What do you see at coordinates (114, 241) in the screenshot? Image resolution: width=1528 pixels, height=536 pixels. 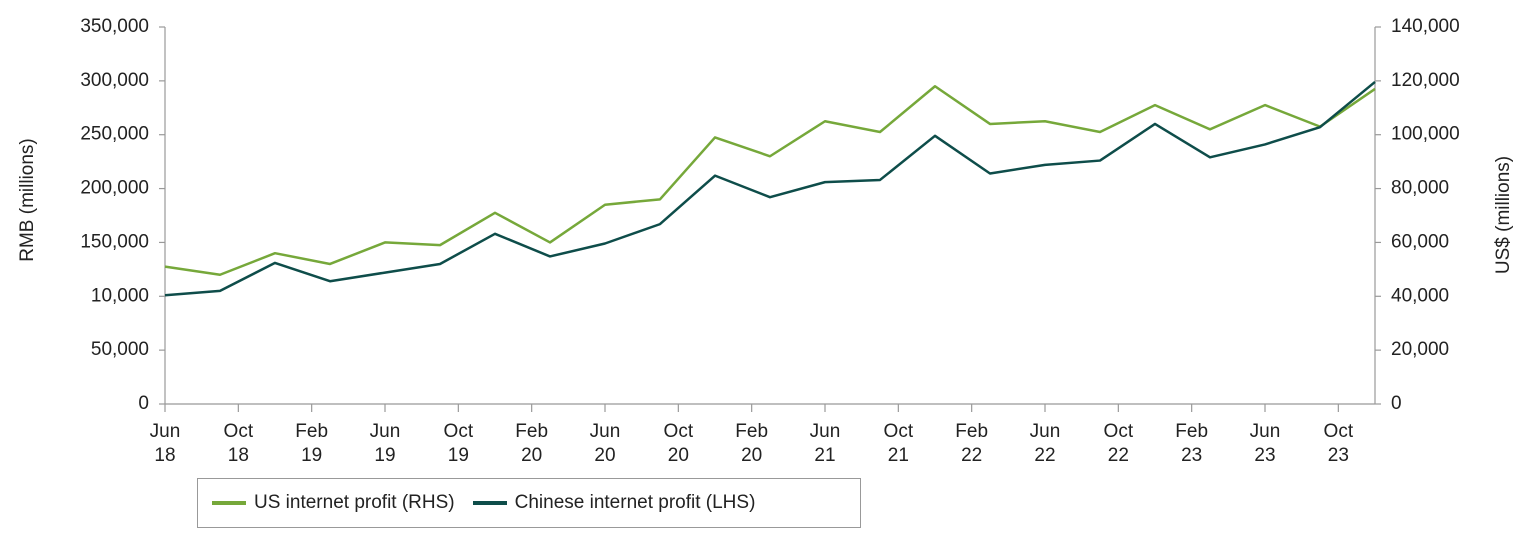 I see `y-tick-label: 150,000` at bounding box center [114, 241].